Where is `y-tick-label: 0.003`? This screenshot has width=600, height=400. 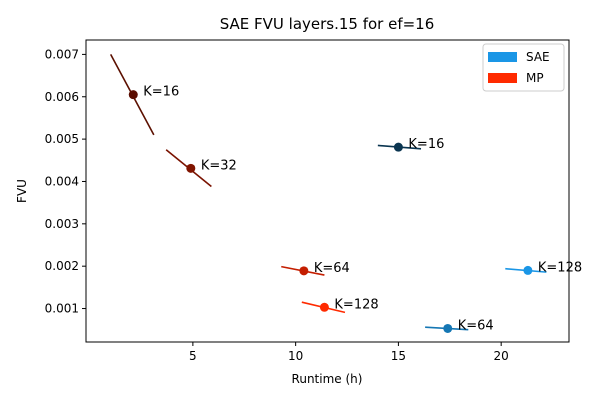 y-tick-label: 0.003 is located at coordinates (62, 224).